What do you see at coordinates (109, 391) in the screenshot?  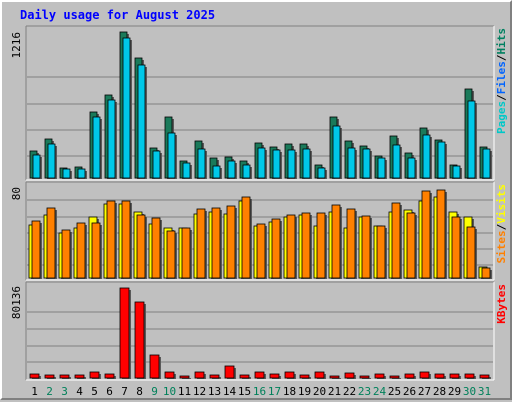 I see `day-label: 6` at bounding box center [109, 391].